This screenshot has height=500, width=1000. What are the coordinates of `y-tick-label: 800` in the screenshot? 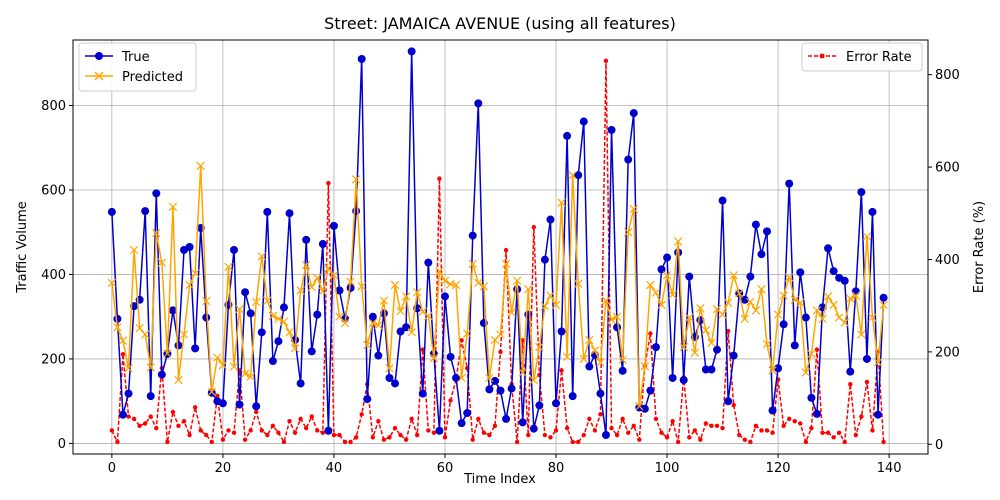 It's located at (53, 106).